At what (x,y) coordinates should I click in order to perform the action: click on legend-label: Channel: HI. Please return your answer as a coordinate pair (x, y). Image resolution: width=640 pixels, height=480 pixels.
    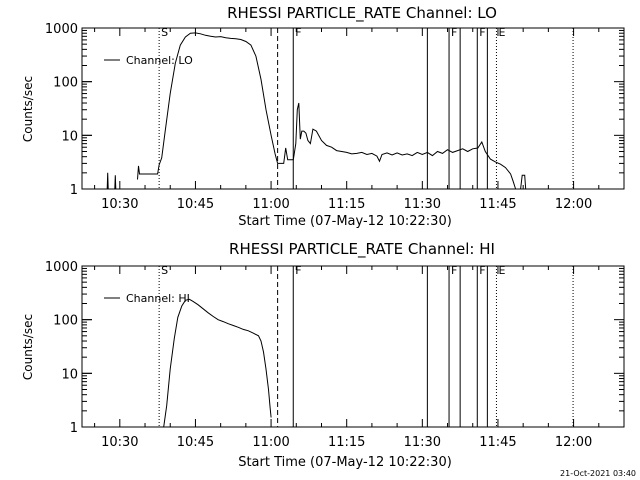
    Looking at the image, I should click on (158, 298).